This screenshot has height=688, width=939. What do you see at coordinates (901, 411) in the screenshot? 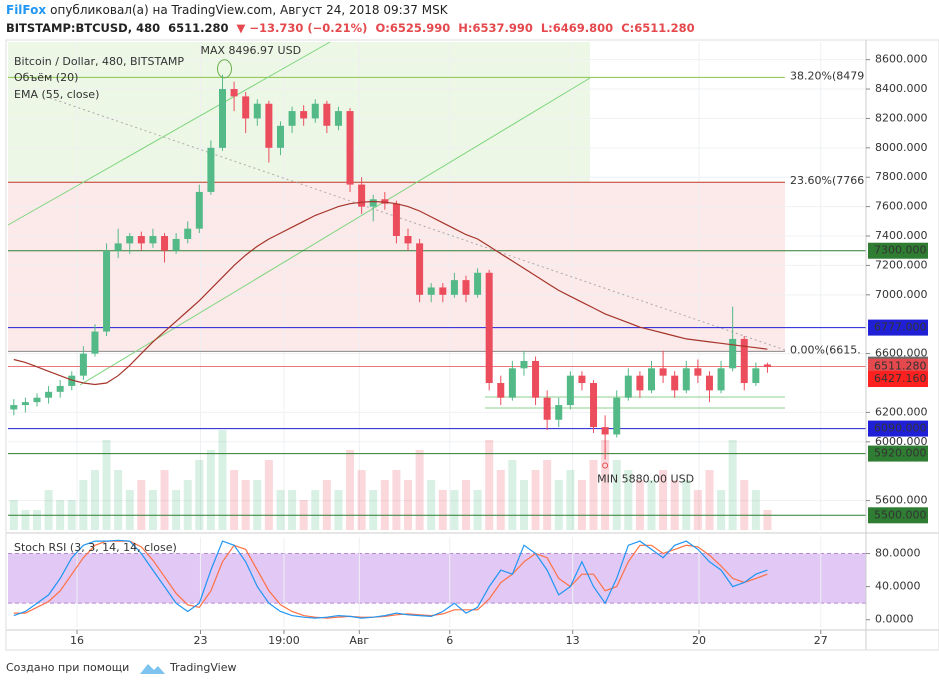
I see `y-tick-label: 6200.000` at bounding box center [901, 411].